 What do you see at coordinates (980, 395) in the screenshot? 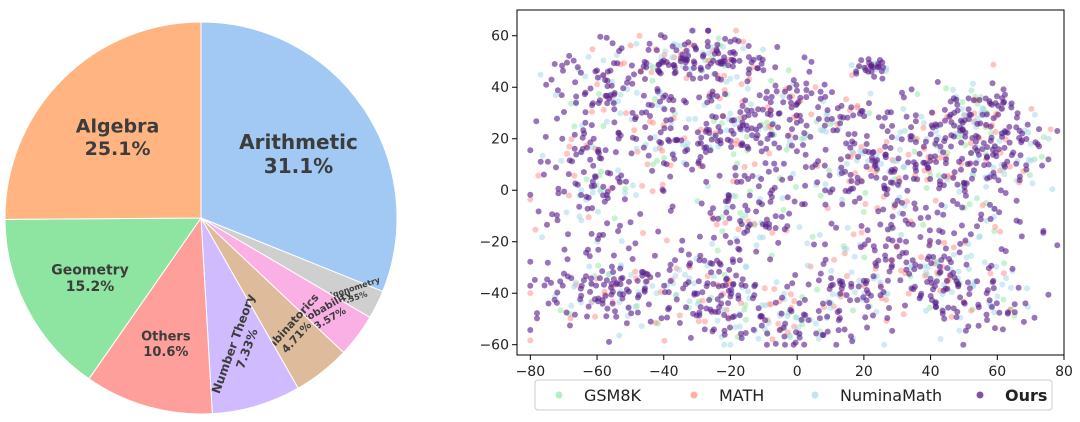
I see `legend-marker-ours` at bounding box center [980, 395].